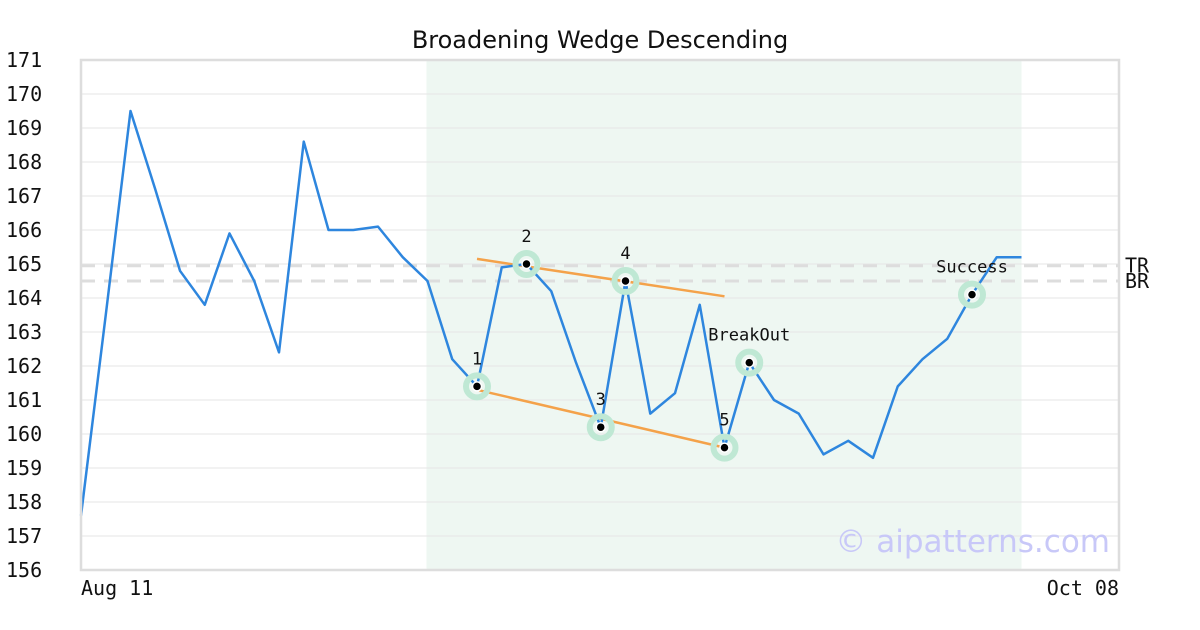 The width and height of the screenshot is (1200, 630). What do you see at coordinates (24, 162) in the screenshot?
I see `y-tick-label: 168` at bounding box center [24, 162].